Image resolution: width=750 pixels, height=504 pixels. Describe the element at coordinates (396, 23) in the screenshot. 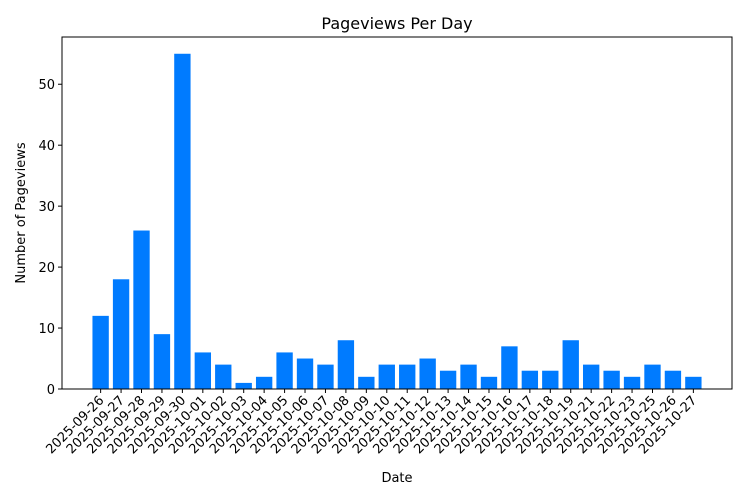

I see `chart-title: Pageviews Per Day` at that location.